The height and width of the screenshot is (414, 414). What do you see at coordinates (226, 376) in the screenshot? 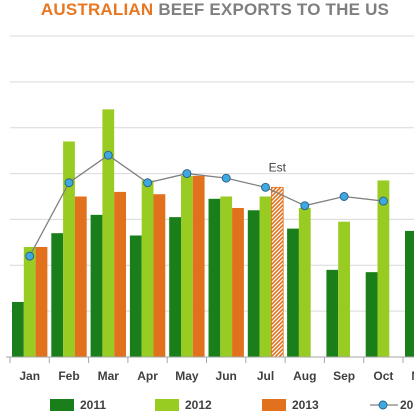
I see `x-tick-label-jun: Jun` at bounding box center [226, 376].